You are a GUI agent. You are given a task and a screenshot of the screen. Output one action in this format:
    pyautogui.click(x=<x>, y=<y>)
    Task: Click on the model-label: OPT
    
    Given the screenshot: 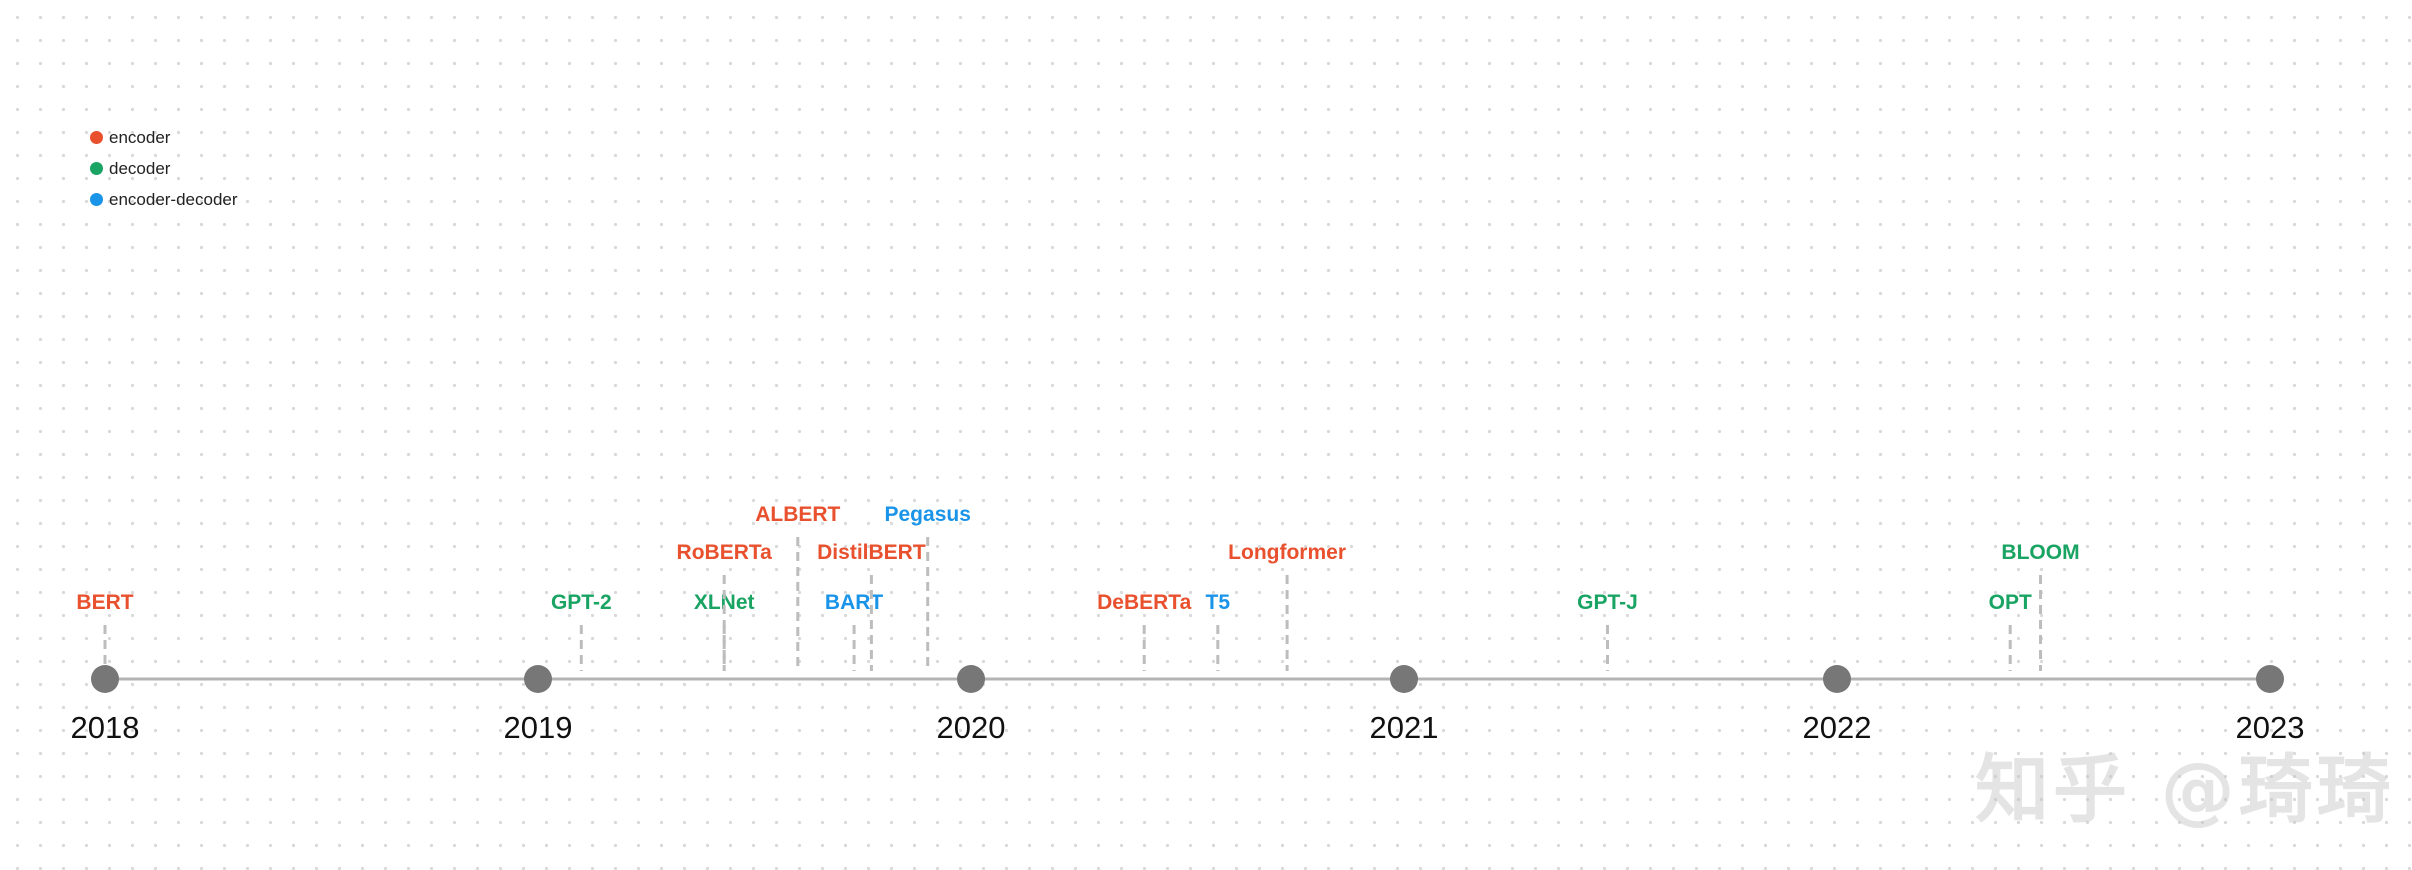 What is the action you would take?
    pyautogui.click(x=2010, y=602)
    